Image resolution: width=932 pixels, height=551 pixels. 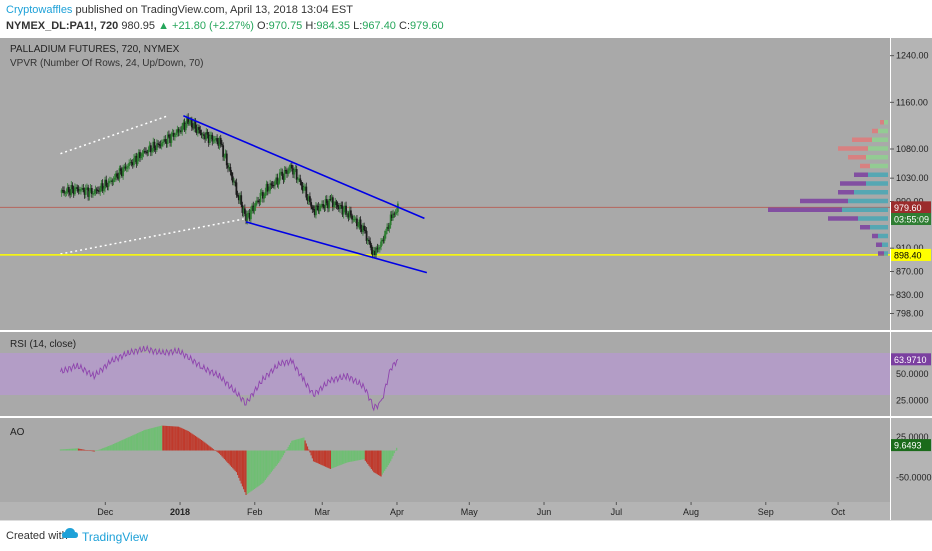 I want to click on rsi-line, so click(x=229, y=378).